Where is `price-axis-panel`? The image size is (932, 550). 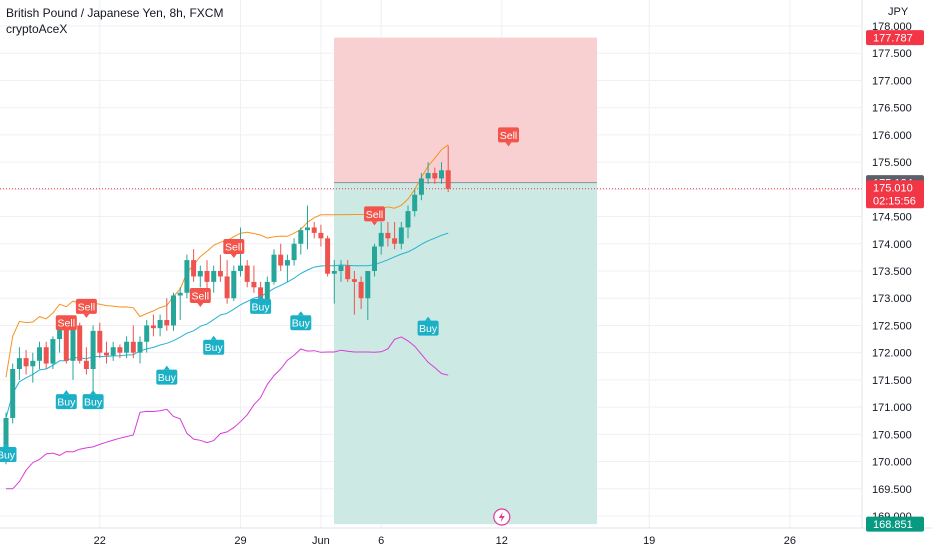 price-axis-panel is located at coordinates (897, 275).